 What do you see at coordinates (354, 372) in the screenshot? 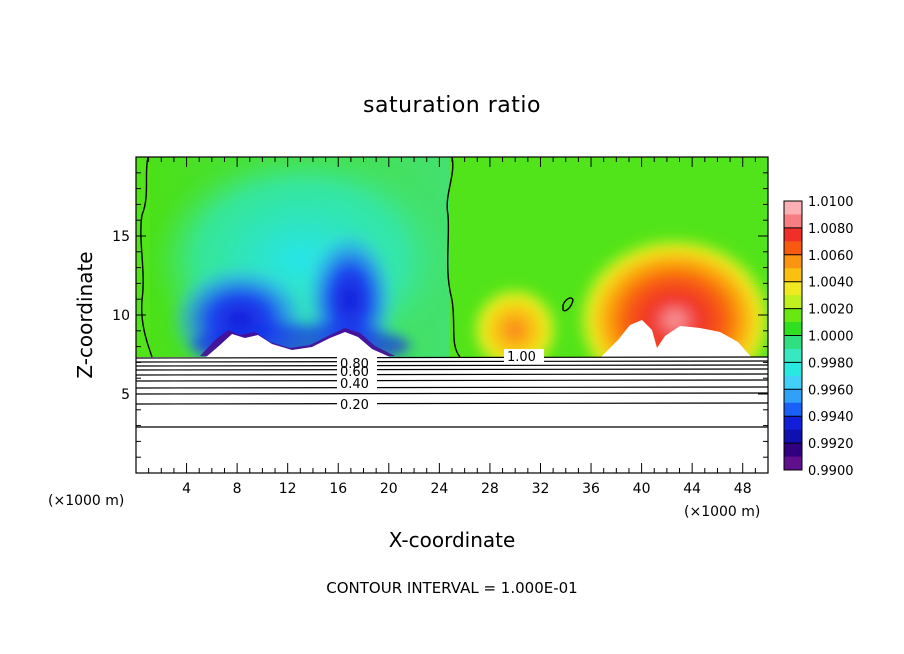
I see `contour-label-0.60: 0.60` at bounding box center [354, 372].